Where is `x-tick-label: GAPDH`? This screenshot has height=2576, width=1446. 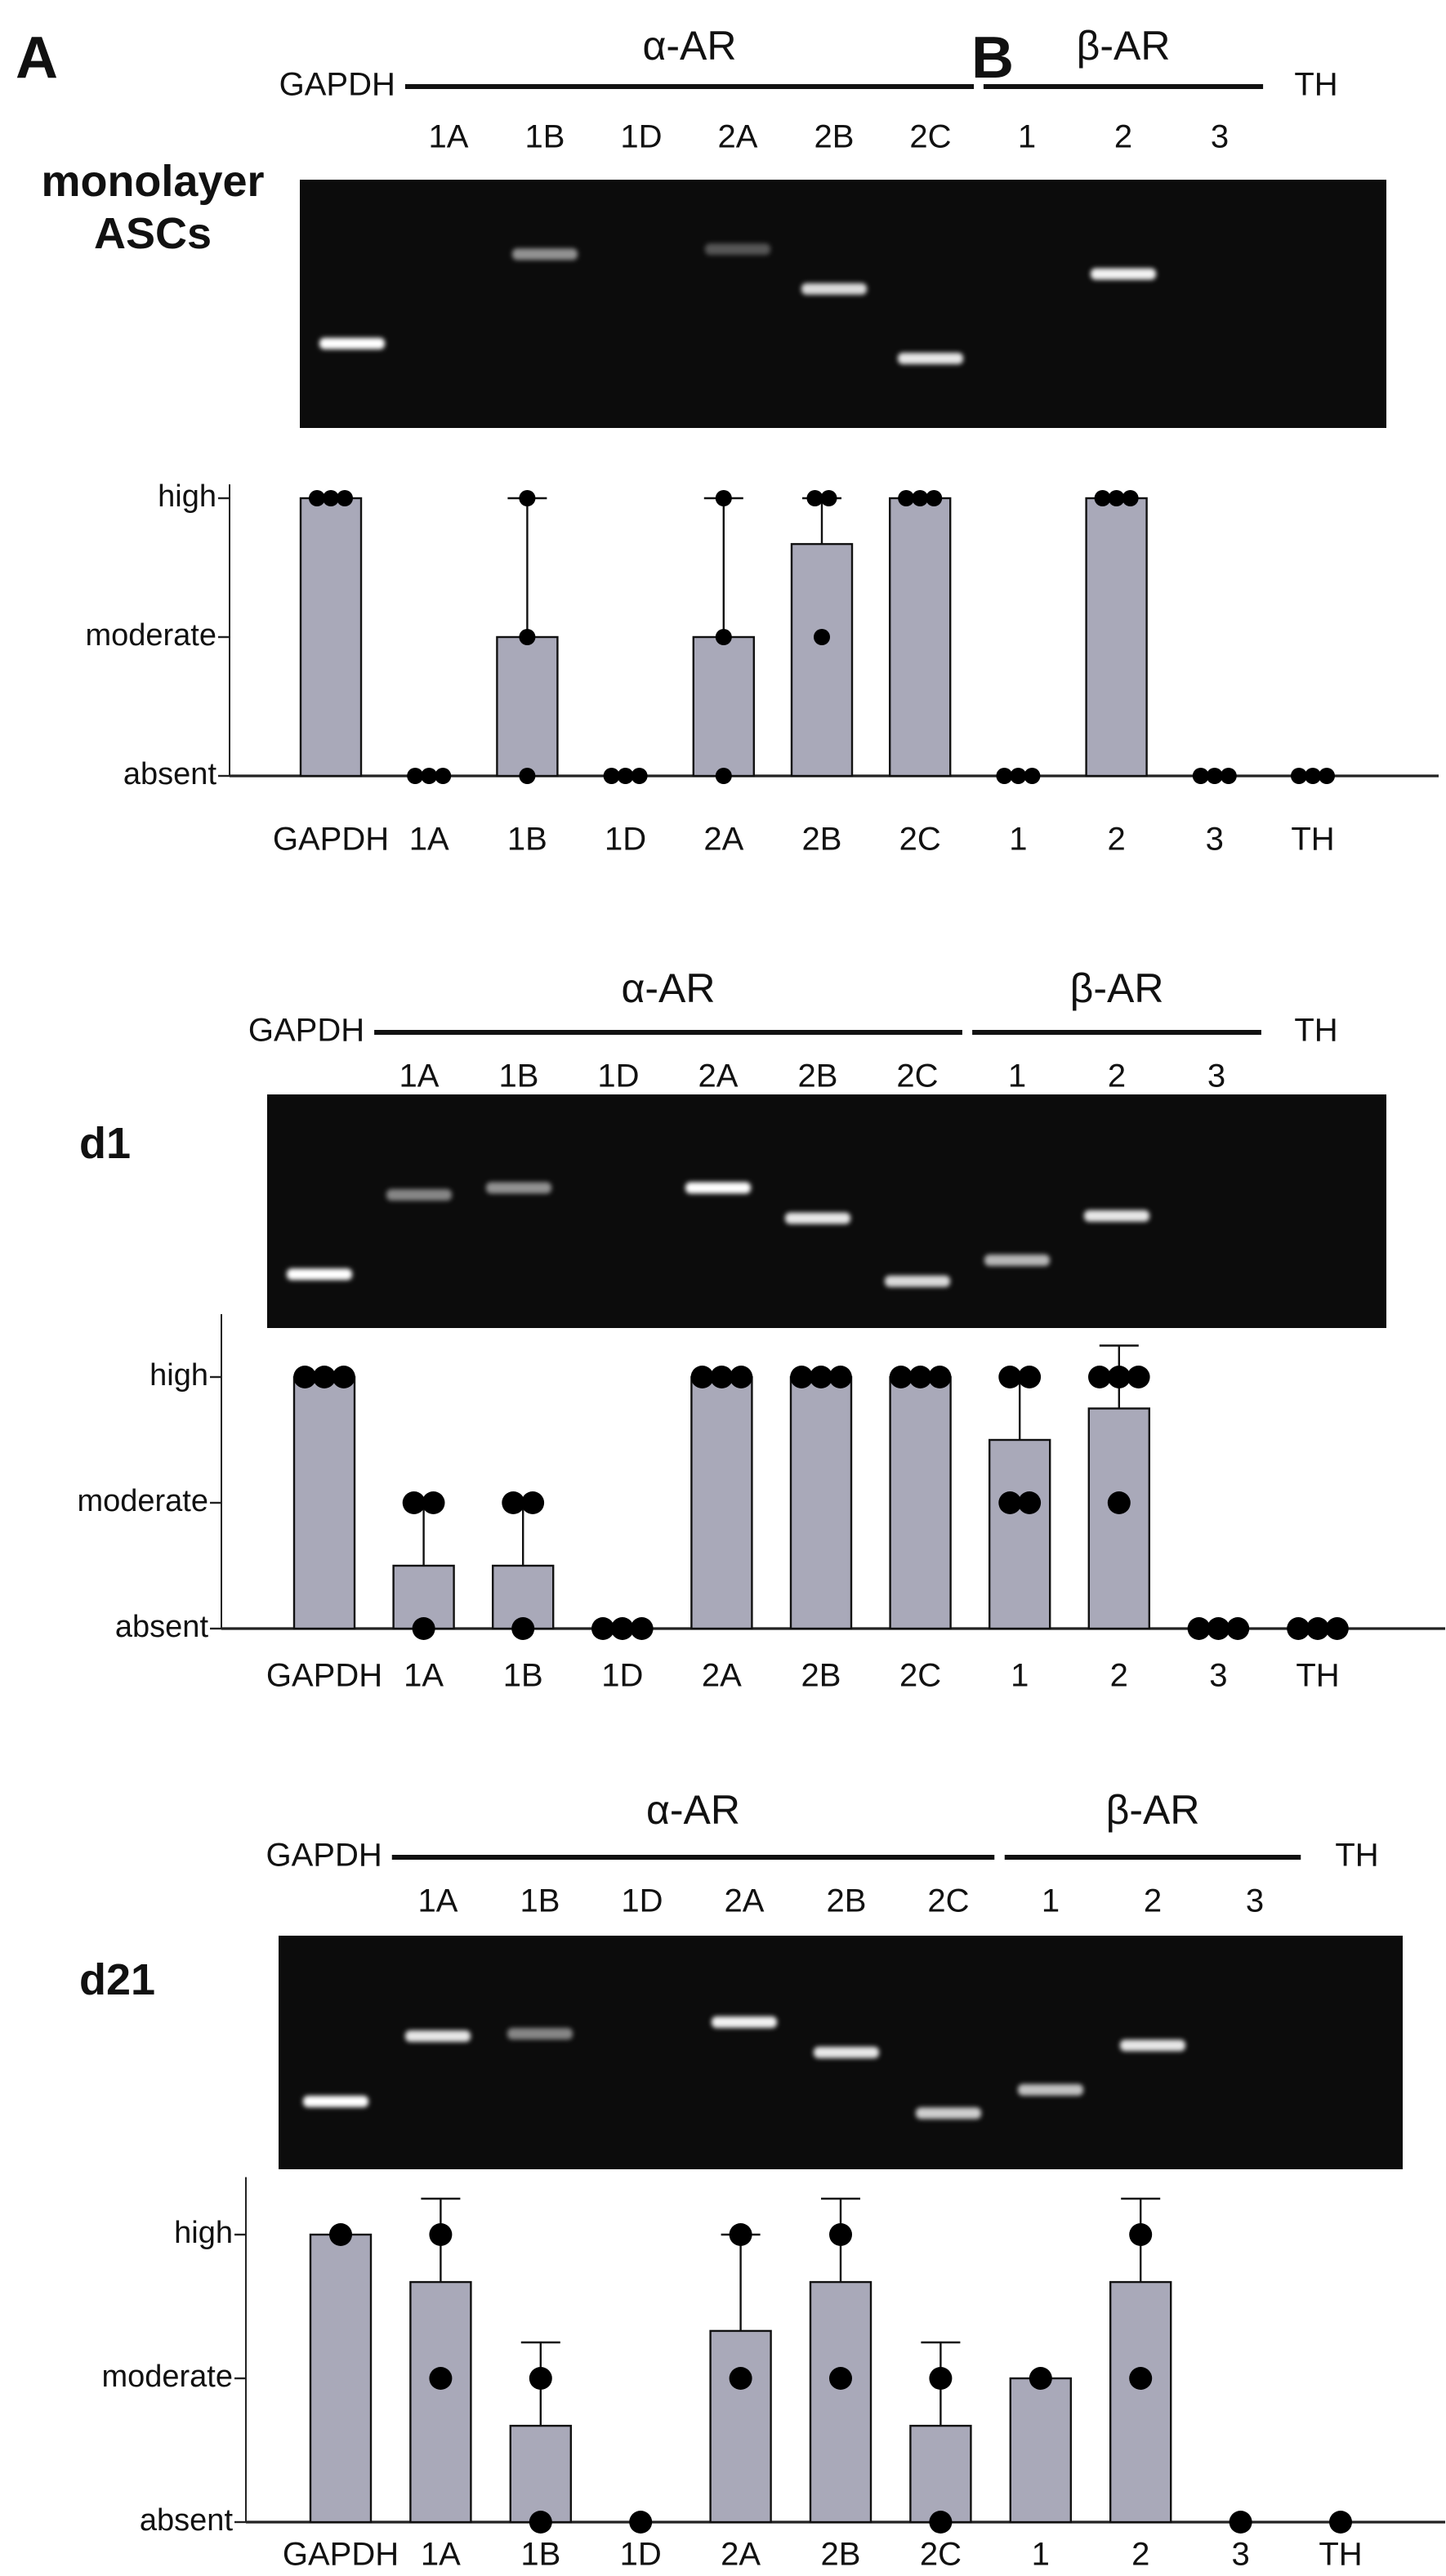
x-tick-label: GAPDH is located at coordinates (331, 840).